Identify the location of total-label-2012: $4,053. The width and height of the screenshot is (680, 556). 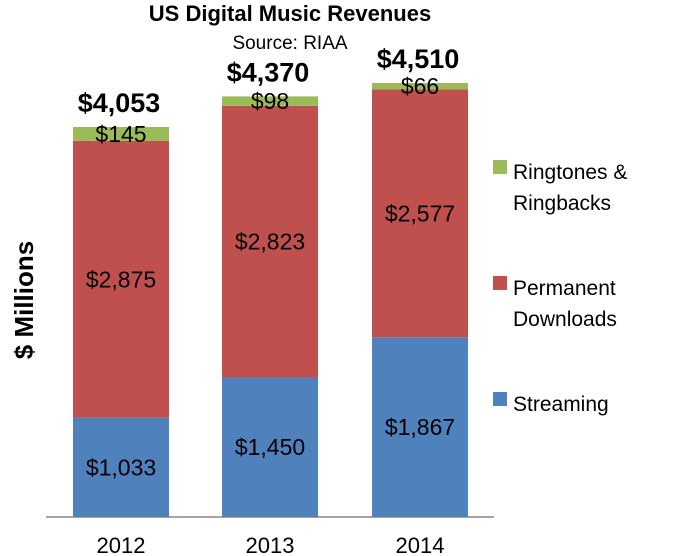
(119, 103).